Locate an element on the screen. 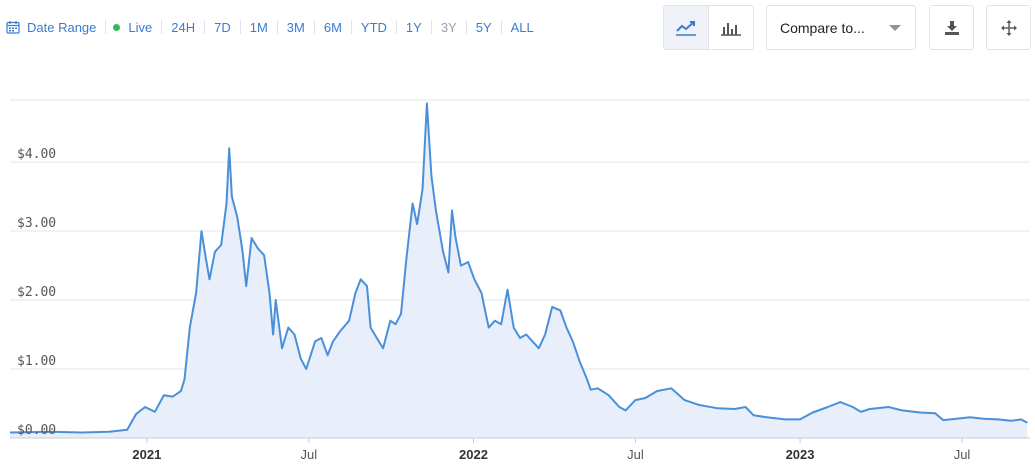 The width and height of the screenshot is (1035, 468). download-icon is located at coordinates (951, 27).